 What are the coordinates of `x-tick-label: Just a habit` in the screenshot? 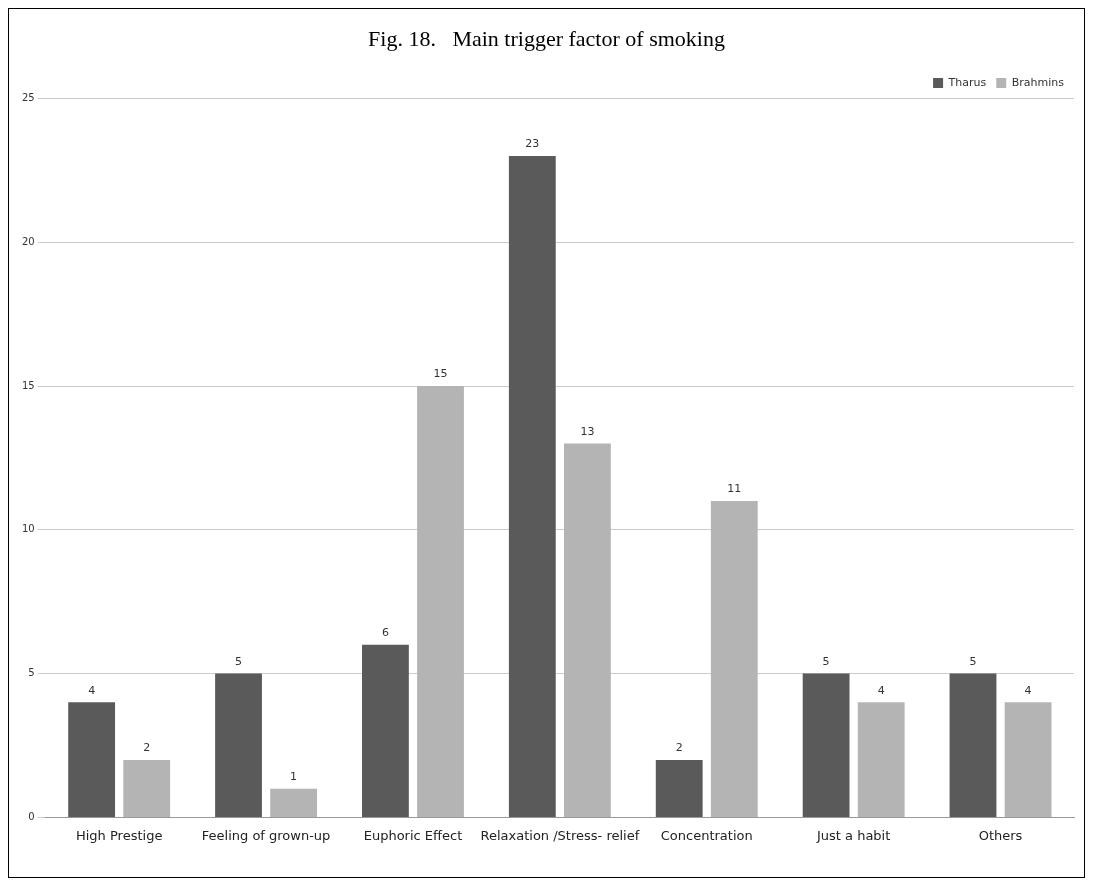 It's located at (853, 835).